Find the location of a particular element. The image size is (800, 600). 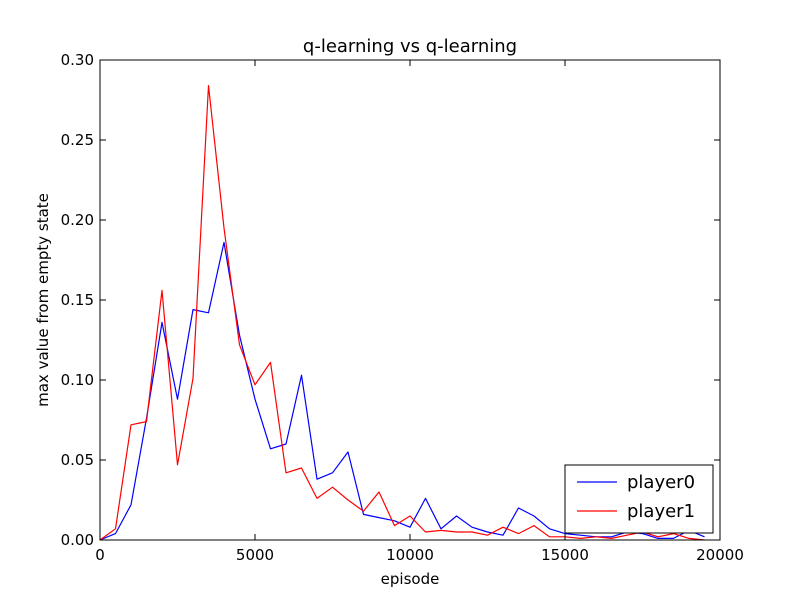

x-axis-label: episode is located at coordinates (410, 579).